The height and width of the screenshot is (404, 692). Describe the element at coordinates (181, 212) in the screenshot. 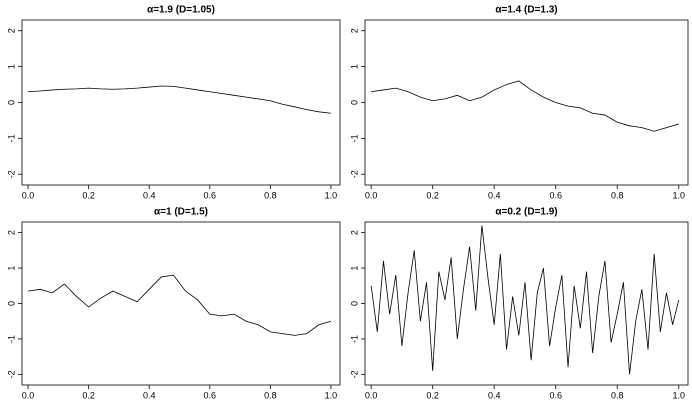

I see `panel-title: α=1 (D=1.5)` at that location.